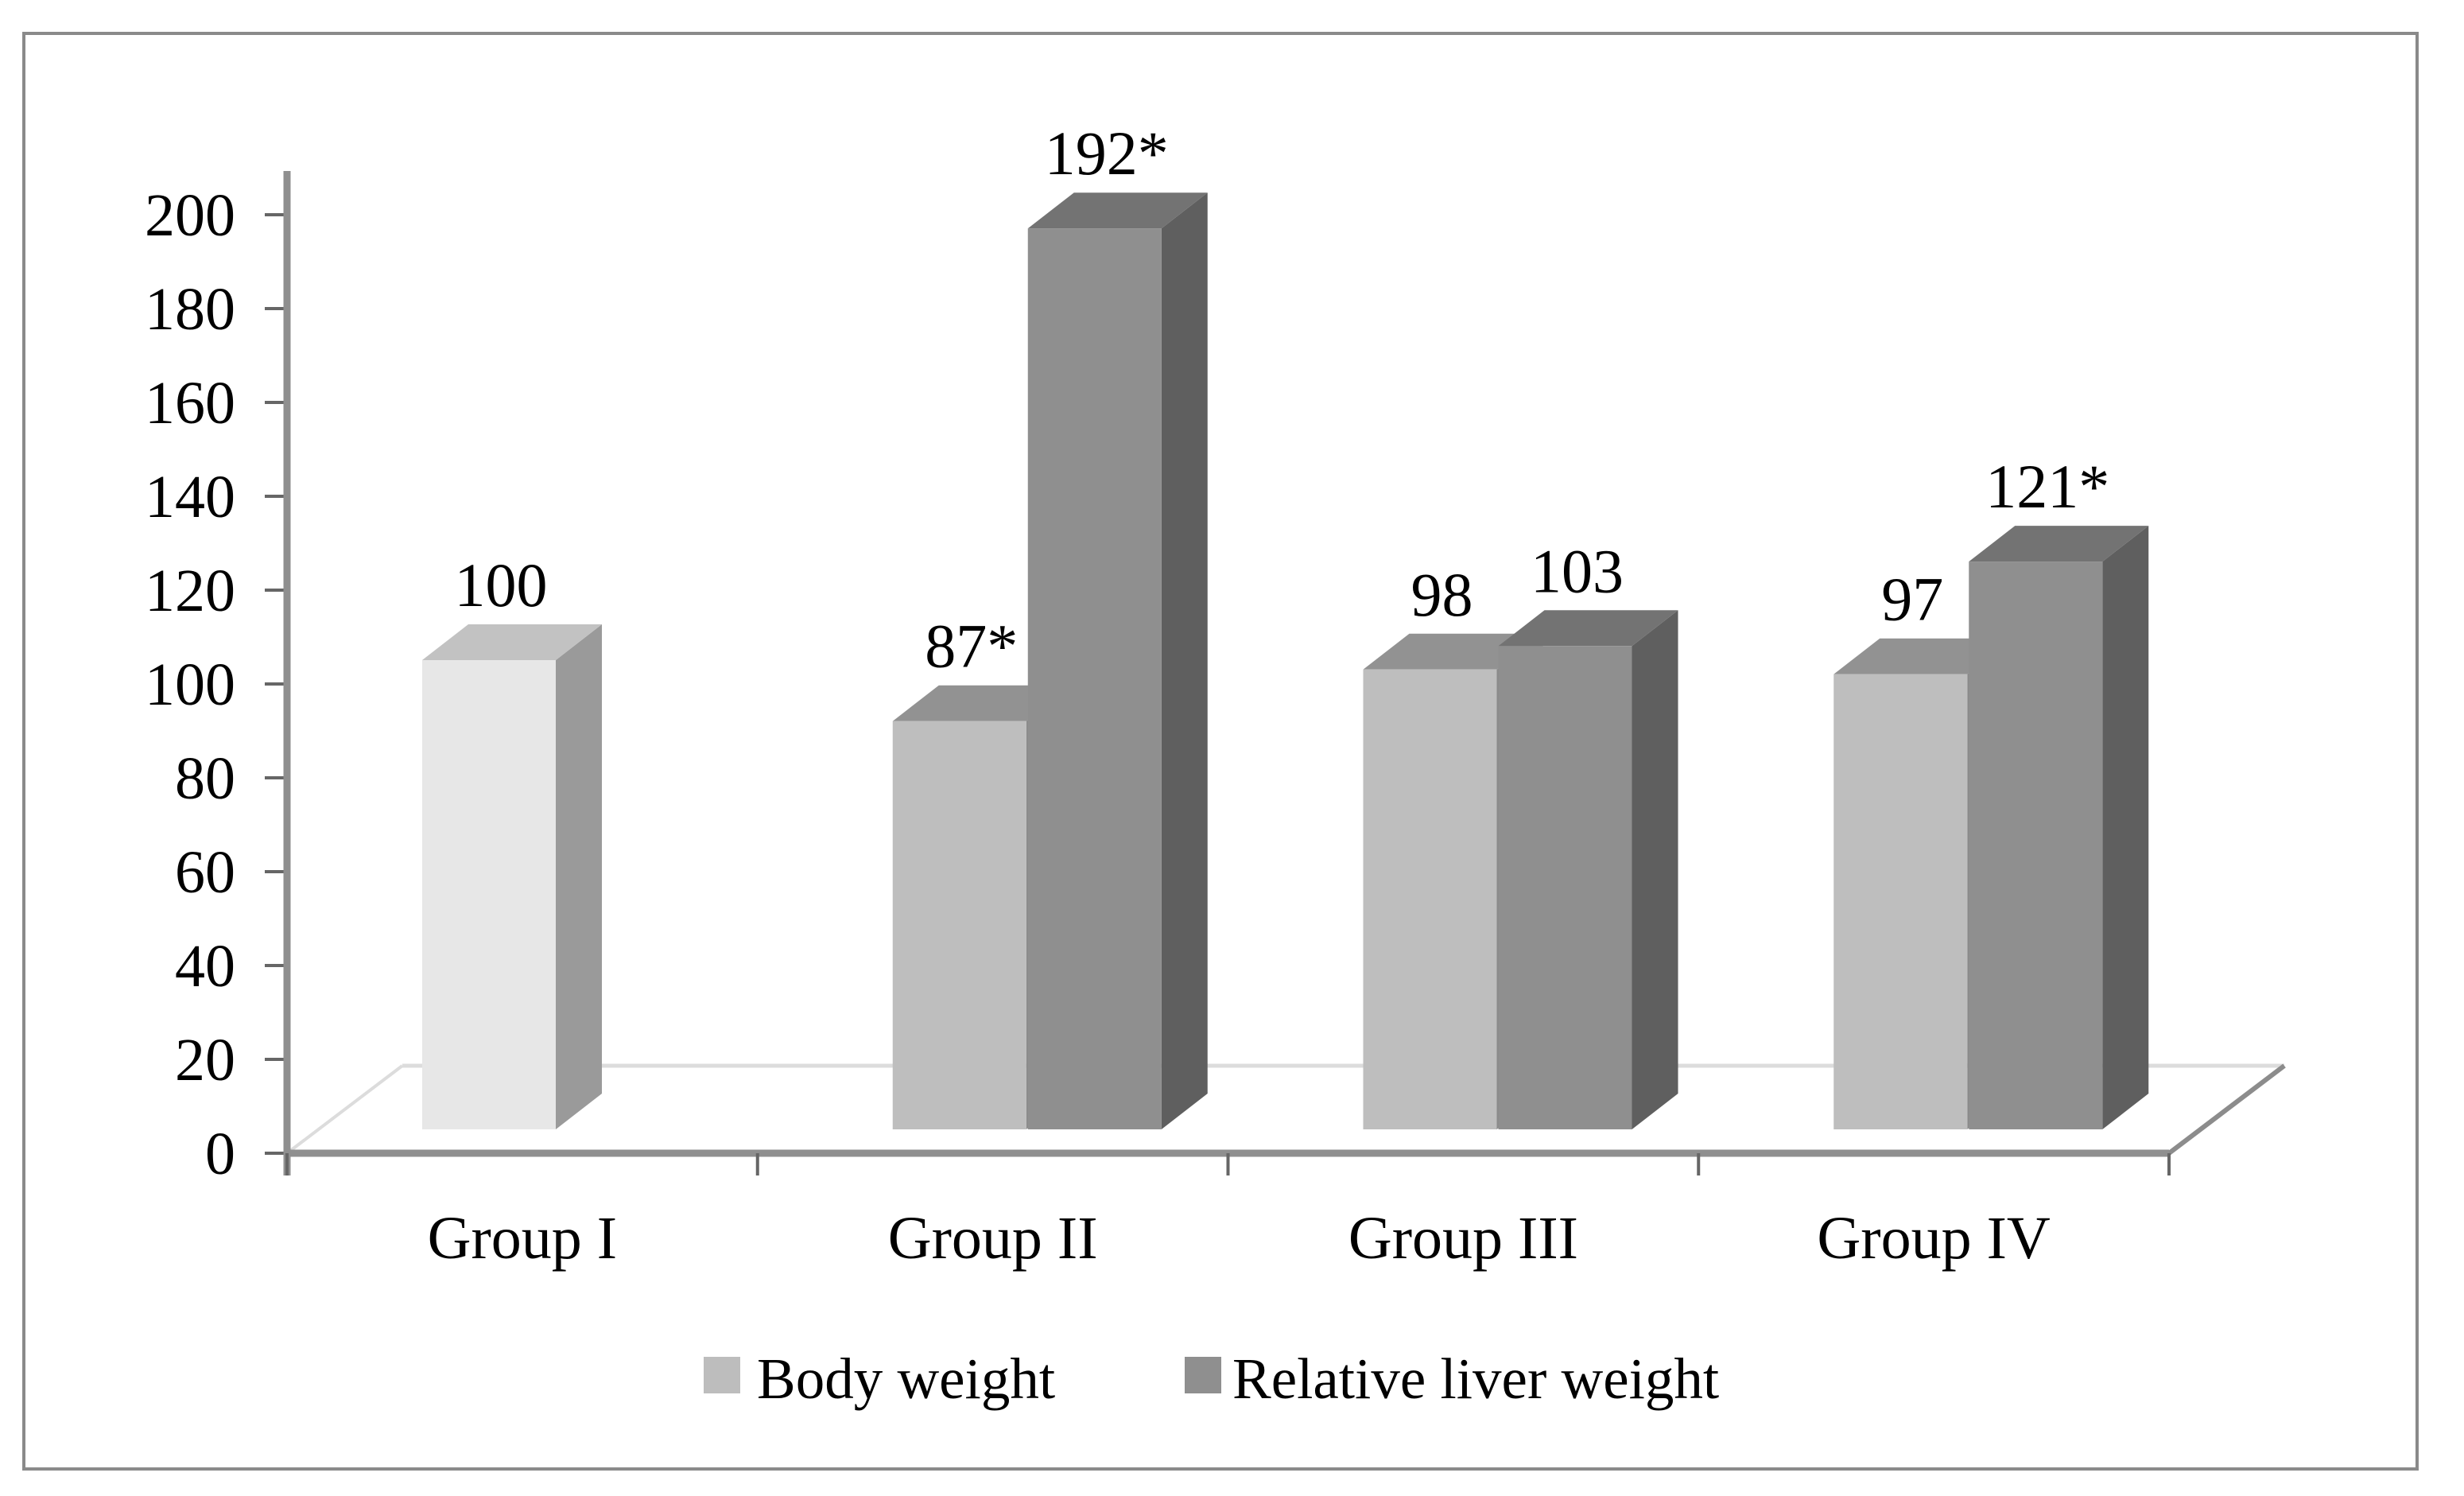 This screenshot has height=1496, width=2464. Describe the element at coordinates (1107, 153) in the screenshot. I see `data-label-group-ii-relative-liver-weight: 192*` at that location.